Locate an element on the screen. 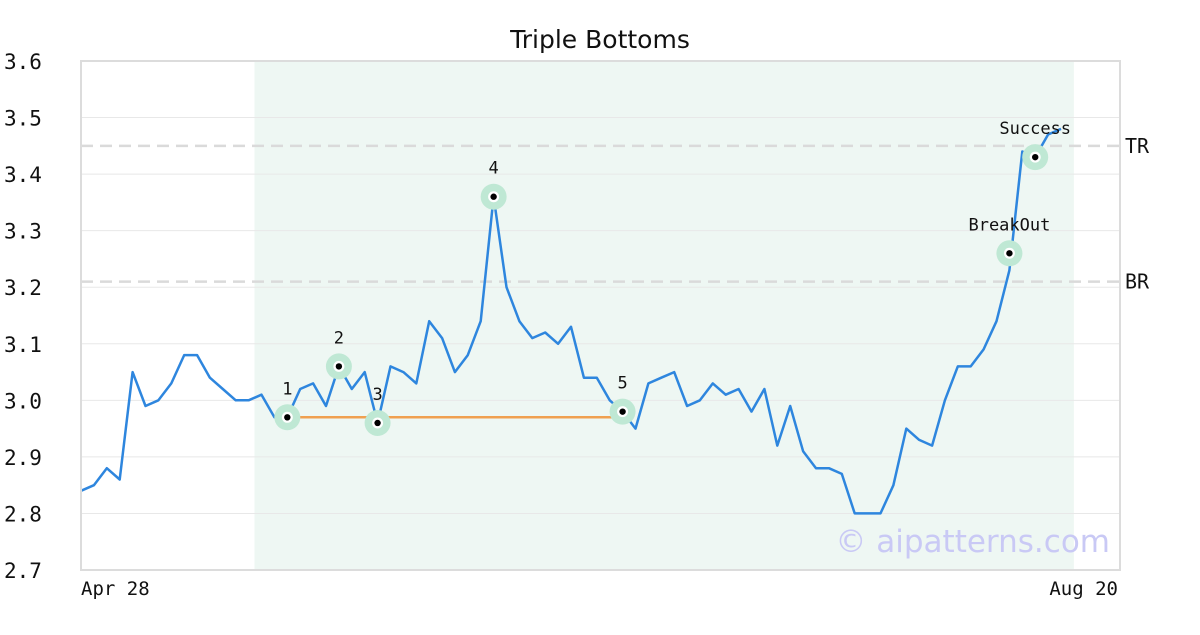 The height and width of the screenshot is (635, 1200). y-tick-label: 3.0 is located at coordinates (23, 401).